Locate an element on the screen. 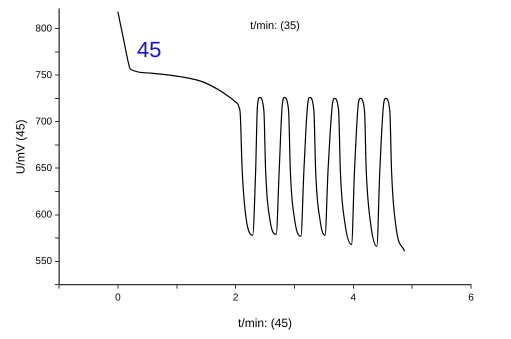 Image resolution: width=511 pixels, height=339 pixels. x-axis-title: t/min: (45) is located at coordinates (265, 323).